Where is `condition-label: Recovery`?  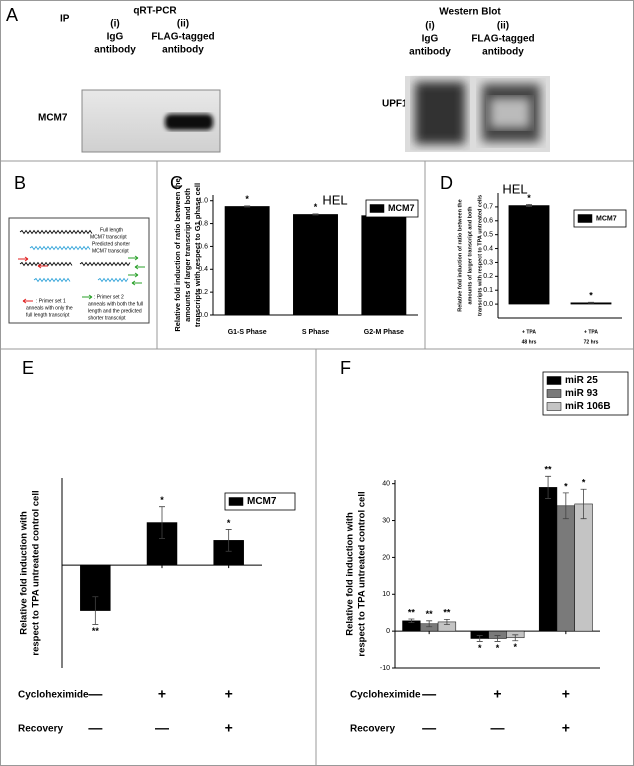
condition-label: Recovery is located at coordinates (40, 729).